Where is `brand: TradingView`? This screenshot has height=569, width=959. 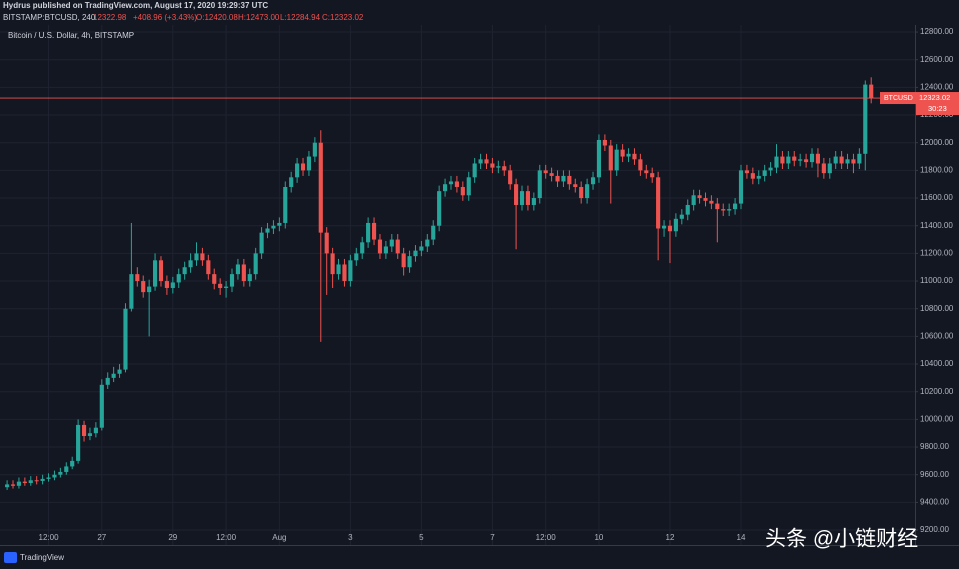 brand: TradingView is located at coordinates (42, 557).